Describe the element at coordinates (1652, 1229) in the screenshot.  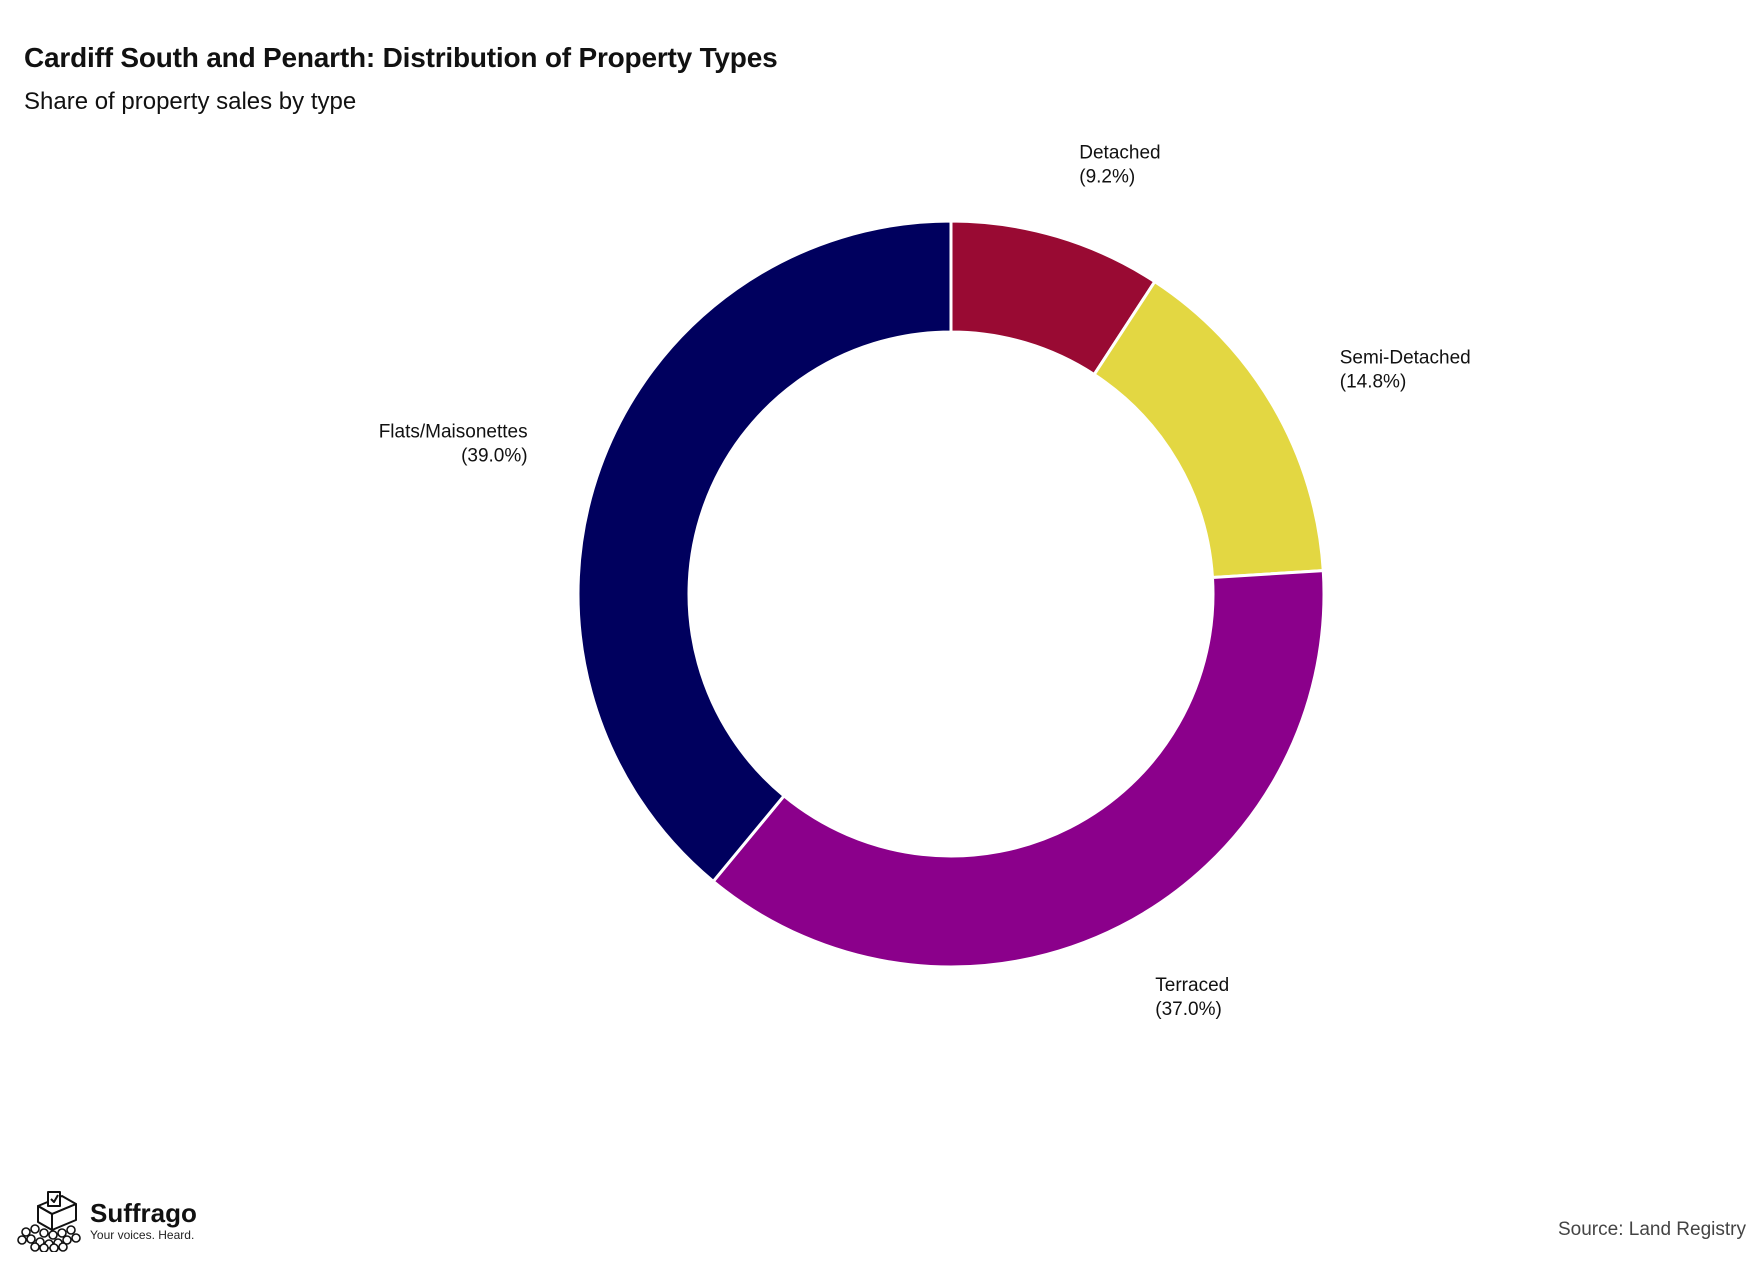
I see `source-note: Source: Land Registry` at that location.